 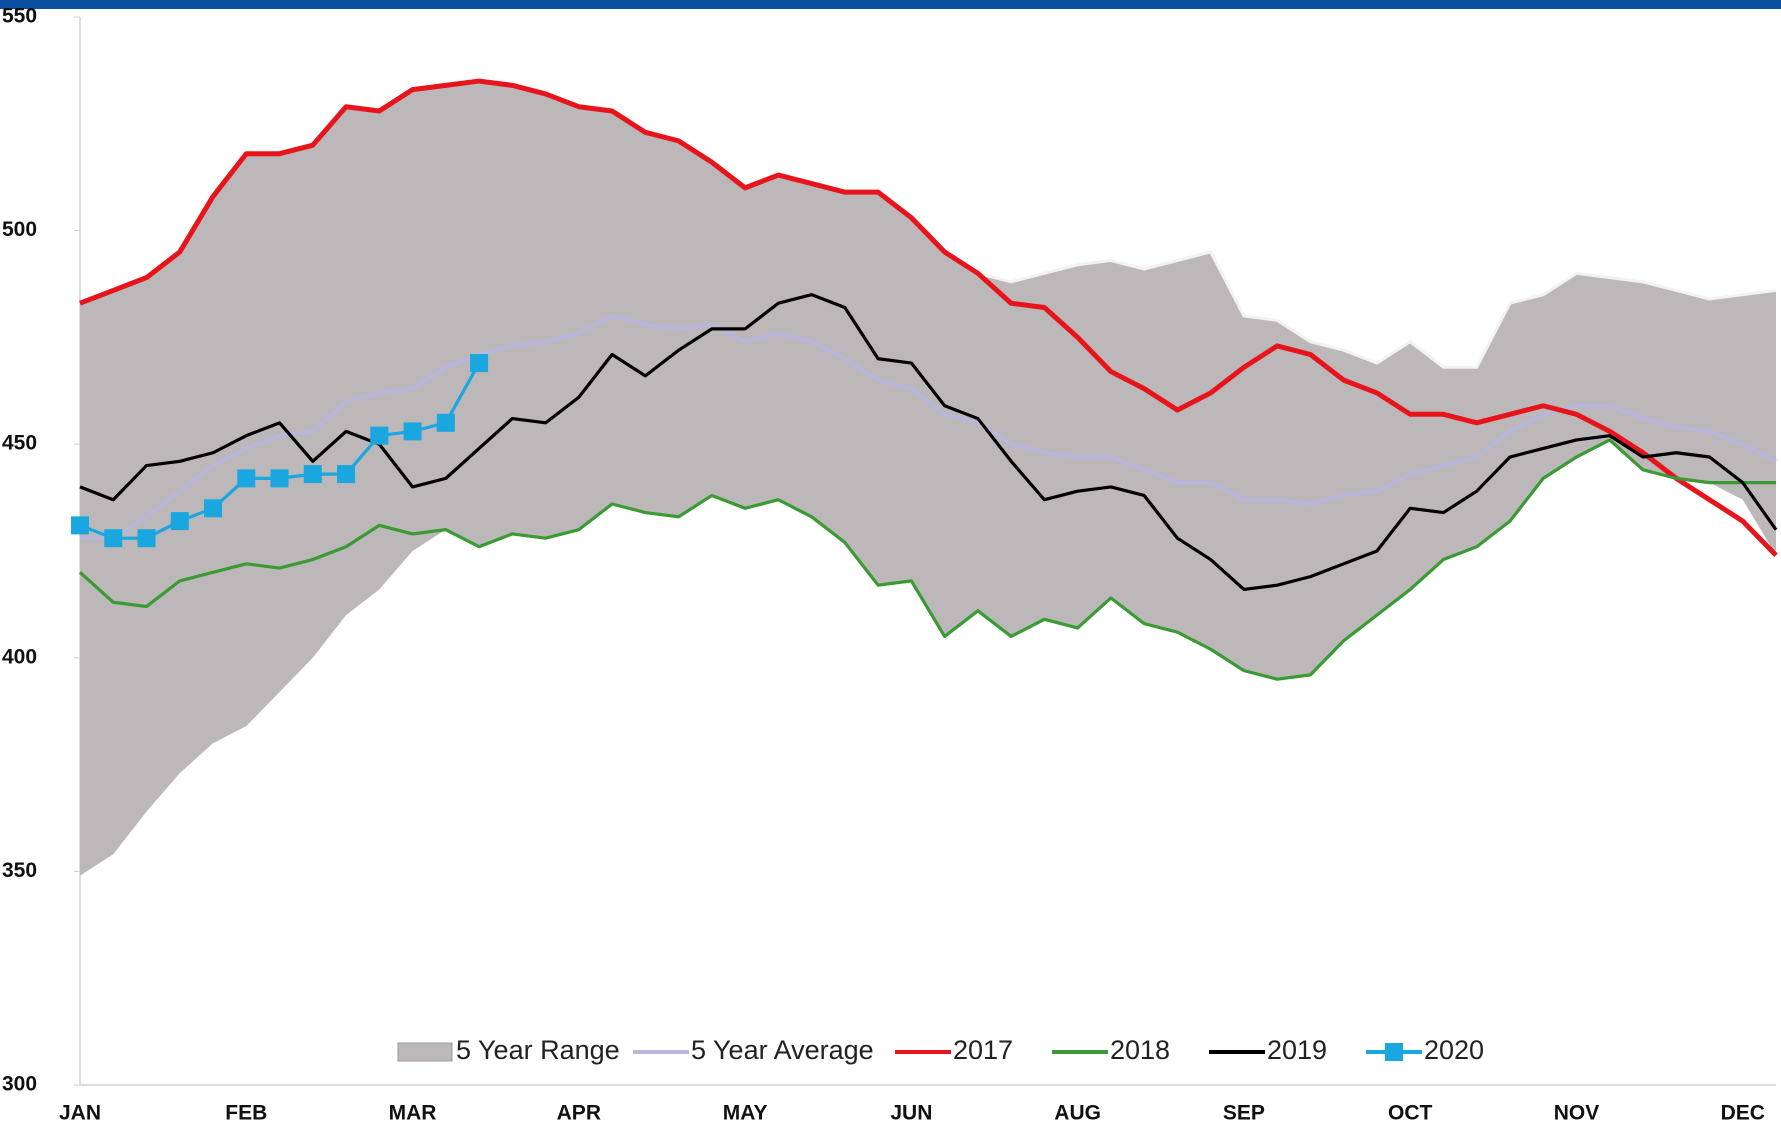 I want to click on legend-label: 2017, so click(x=983, y=1050).